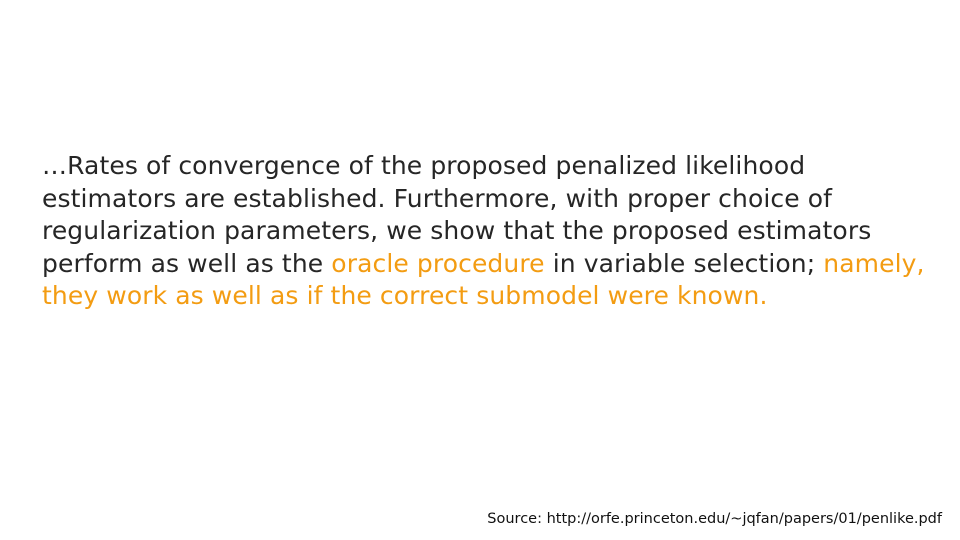 Image resolution: width=960 pixels, height=540 pixels. Describe the element at coordinates (684, 263) in the screenshot. I see `quote-part: in variable selection;` at that location.